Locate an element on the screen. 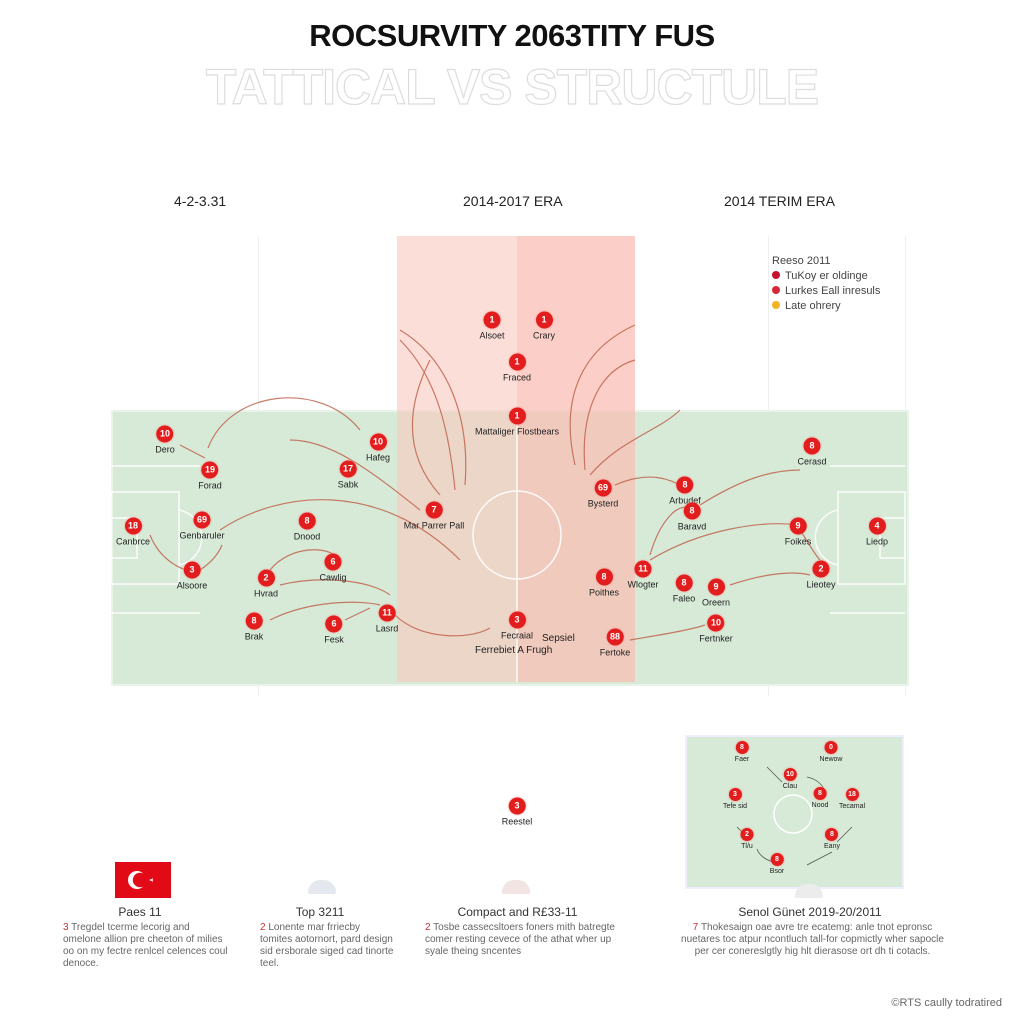 The image size is (1024, 1024). credit: ©RTS caully todratired is located at coordinates (946, 1003).